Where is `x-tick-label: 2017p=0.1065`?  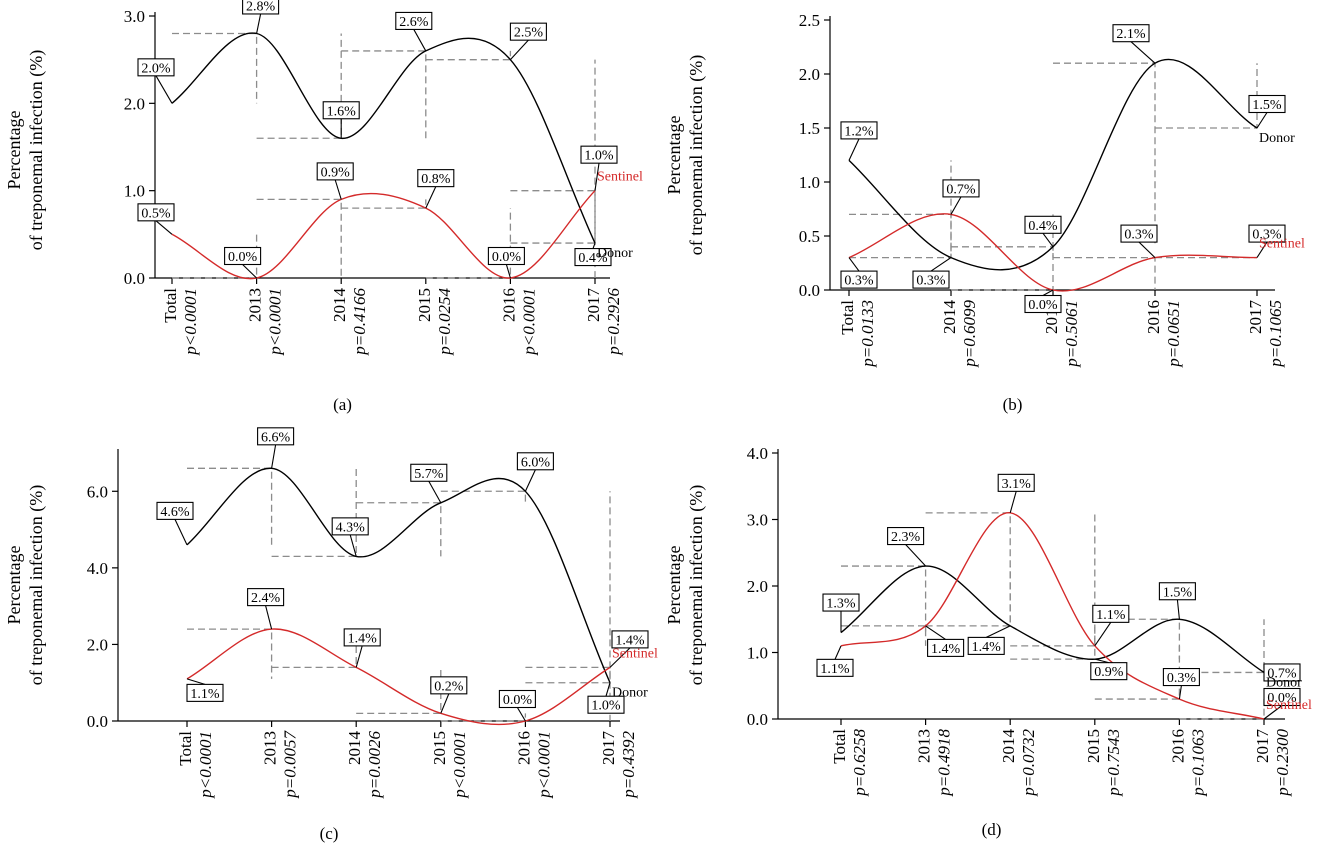 x-tick-label: 2017p=0.1065 is located at coordinates (1265, 334).